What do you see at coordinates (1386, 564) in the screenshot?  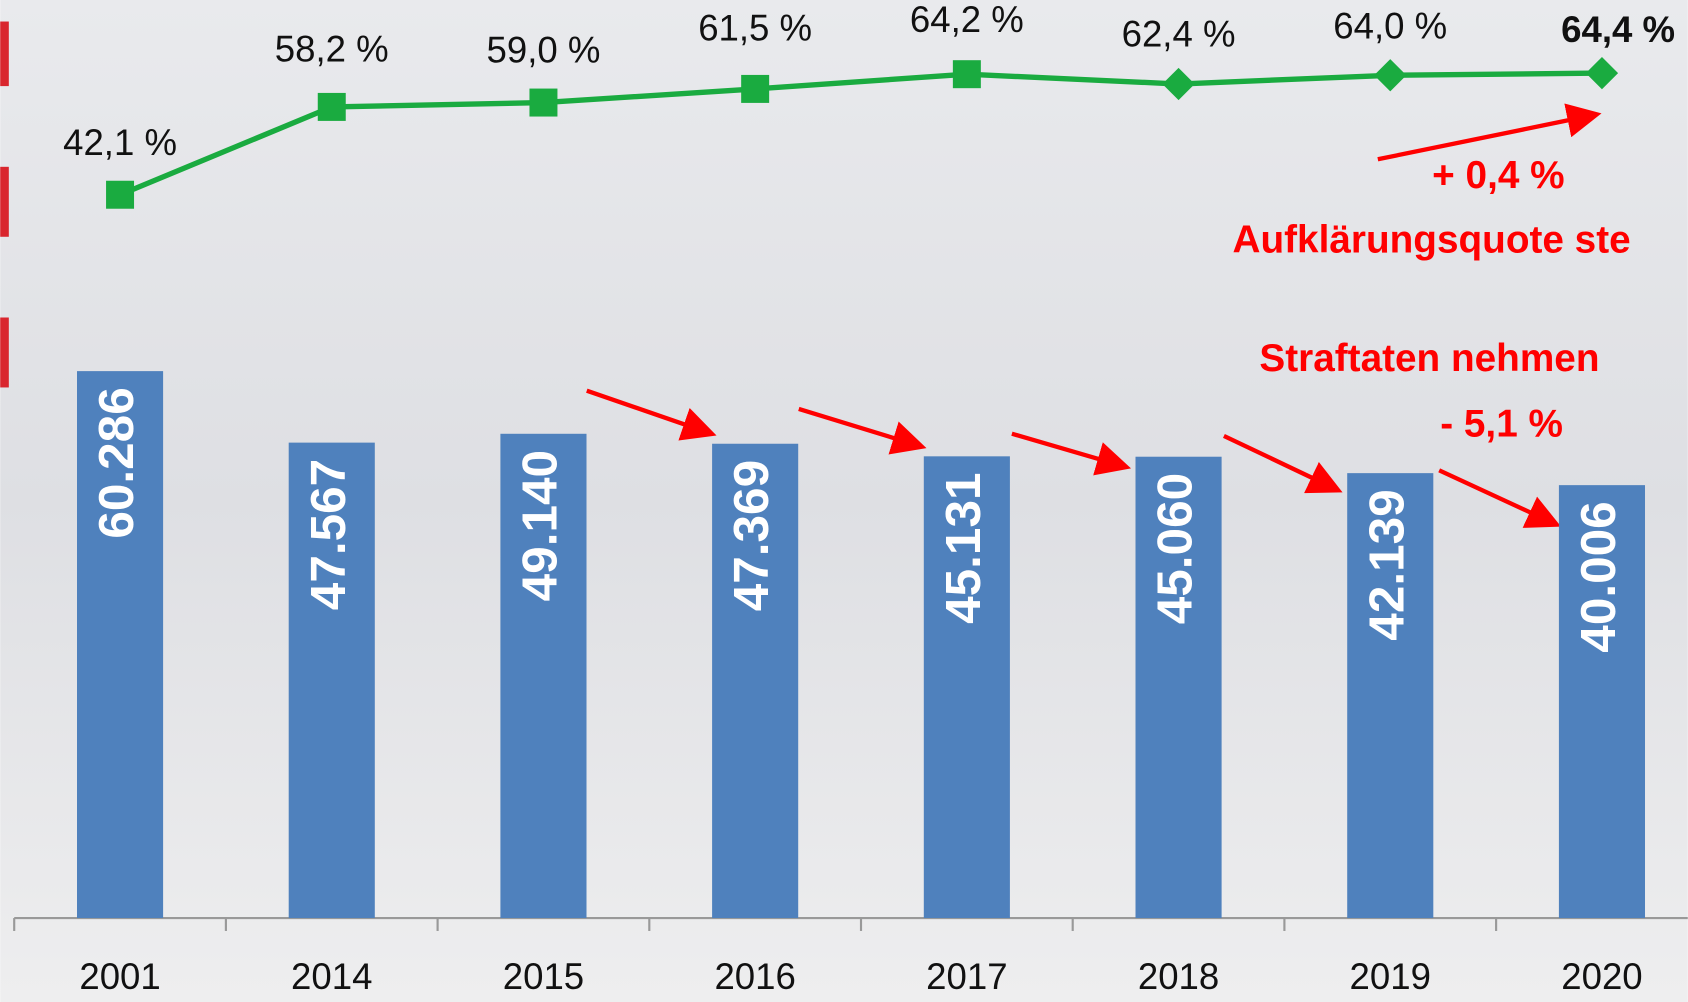 I see `bar-label: 42.139` at bounding box center [1386, 564].